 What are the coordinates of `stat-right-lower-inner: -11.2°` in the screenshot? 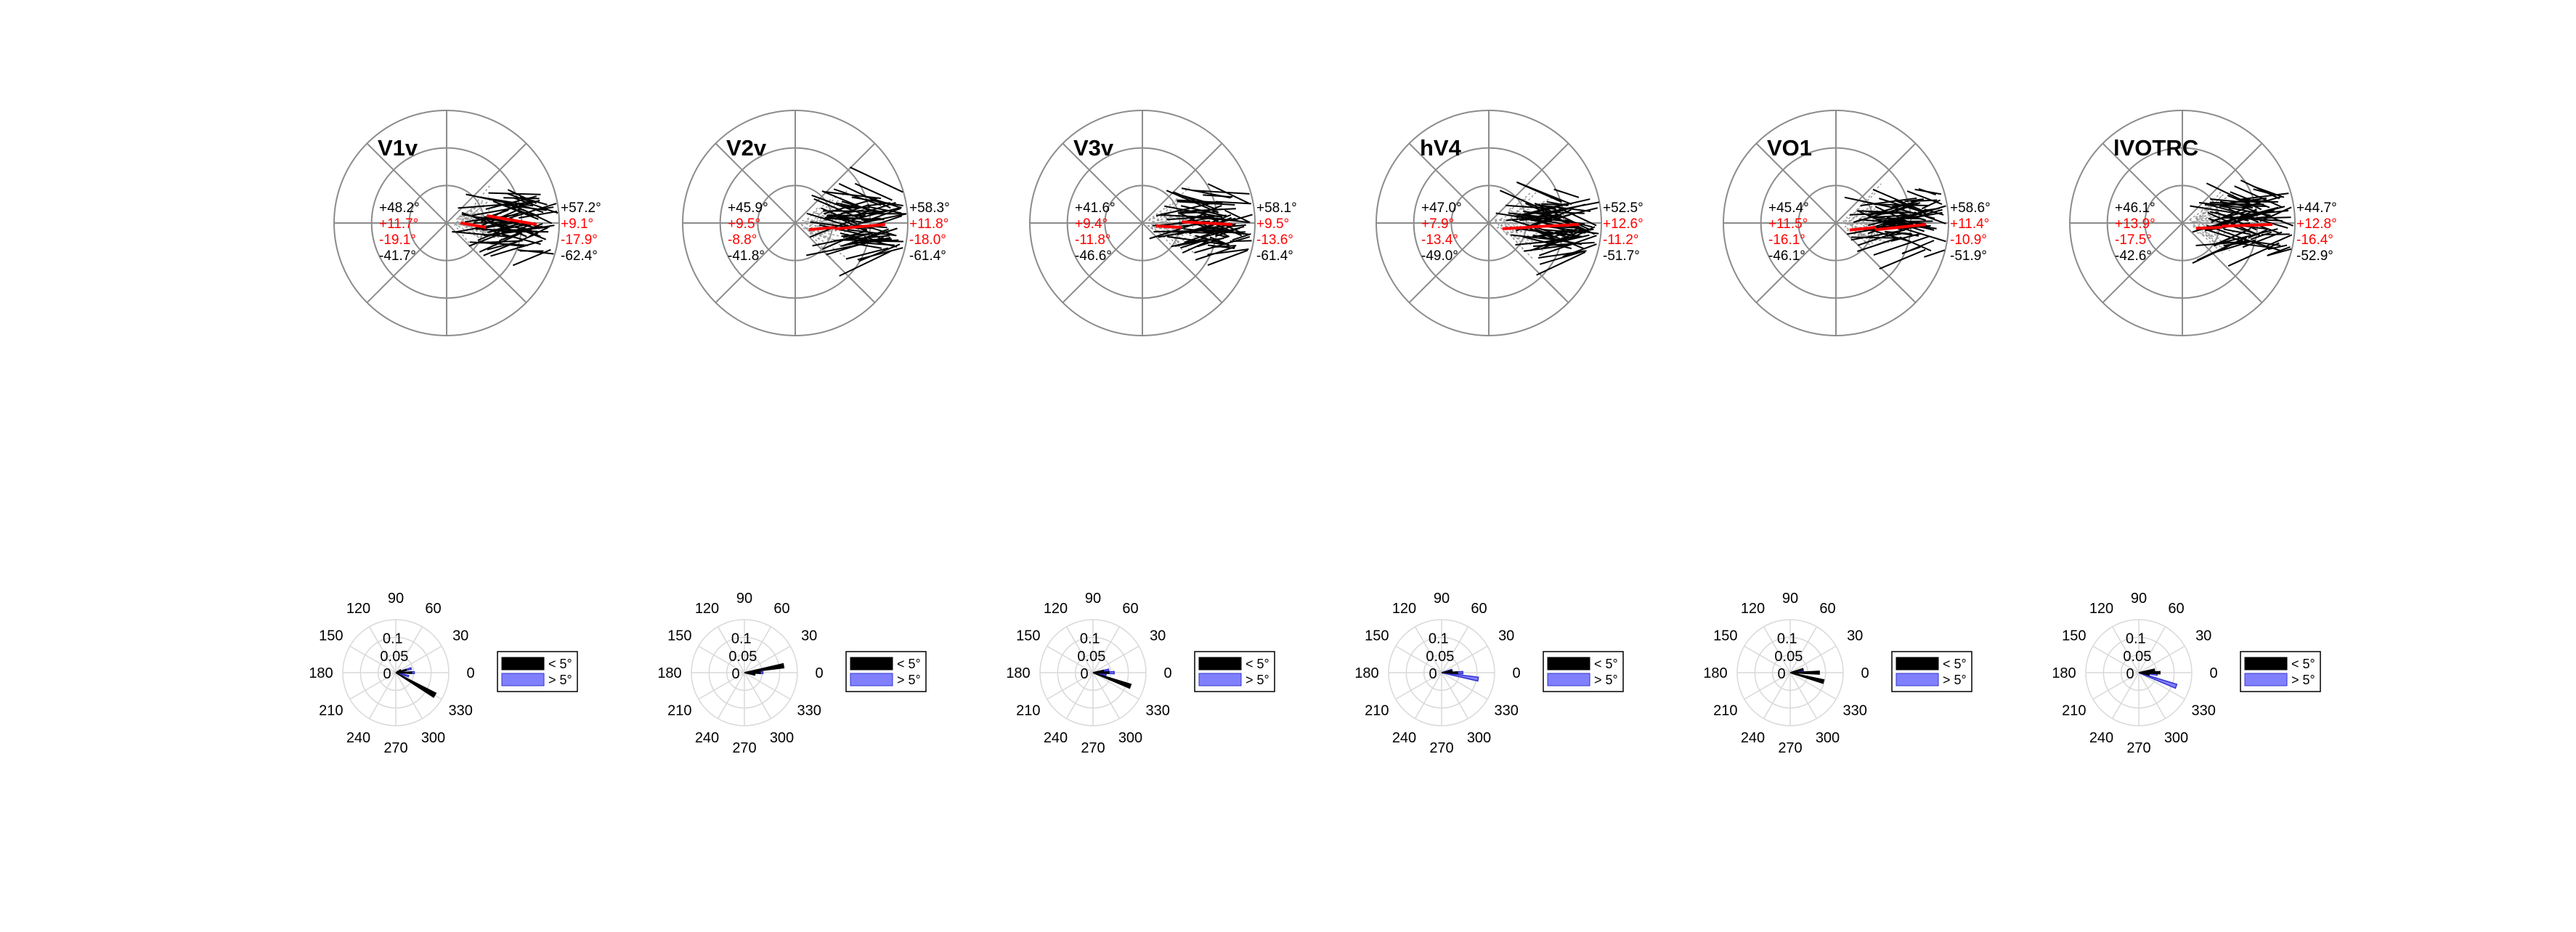 It's located at (1621, 240).